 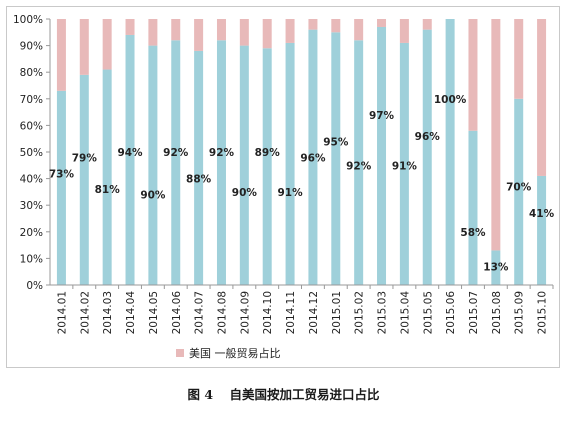 I want to click on x-tick-label: 2014.12, so click(x=314, y=312).